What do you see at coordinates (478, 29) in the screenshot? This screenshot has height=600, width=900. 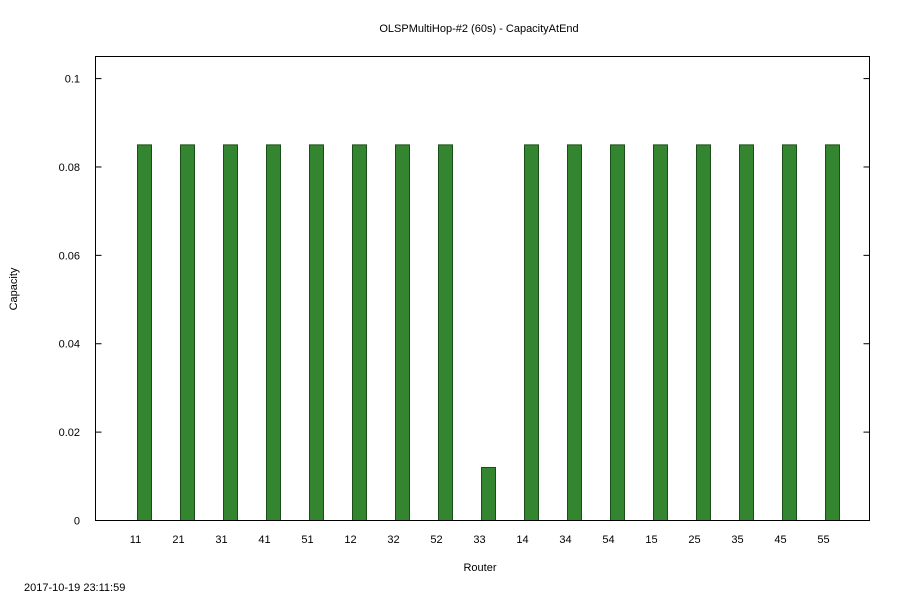 I see `chart-title: OLSPMultiHop-#2 (60s) - CapacityAtEnd` at bounding box center [478, 29].